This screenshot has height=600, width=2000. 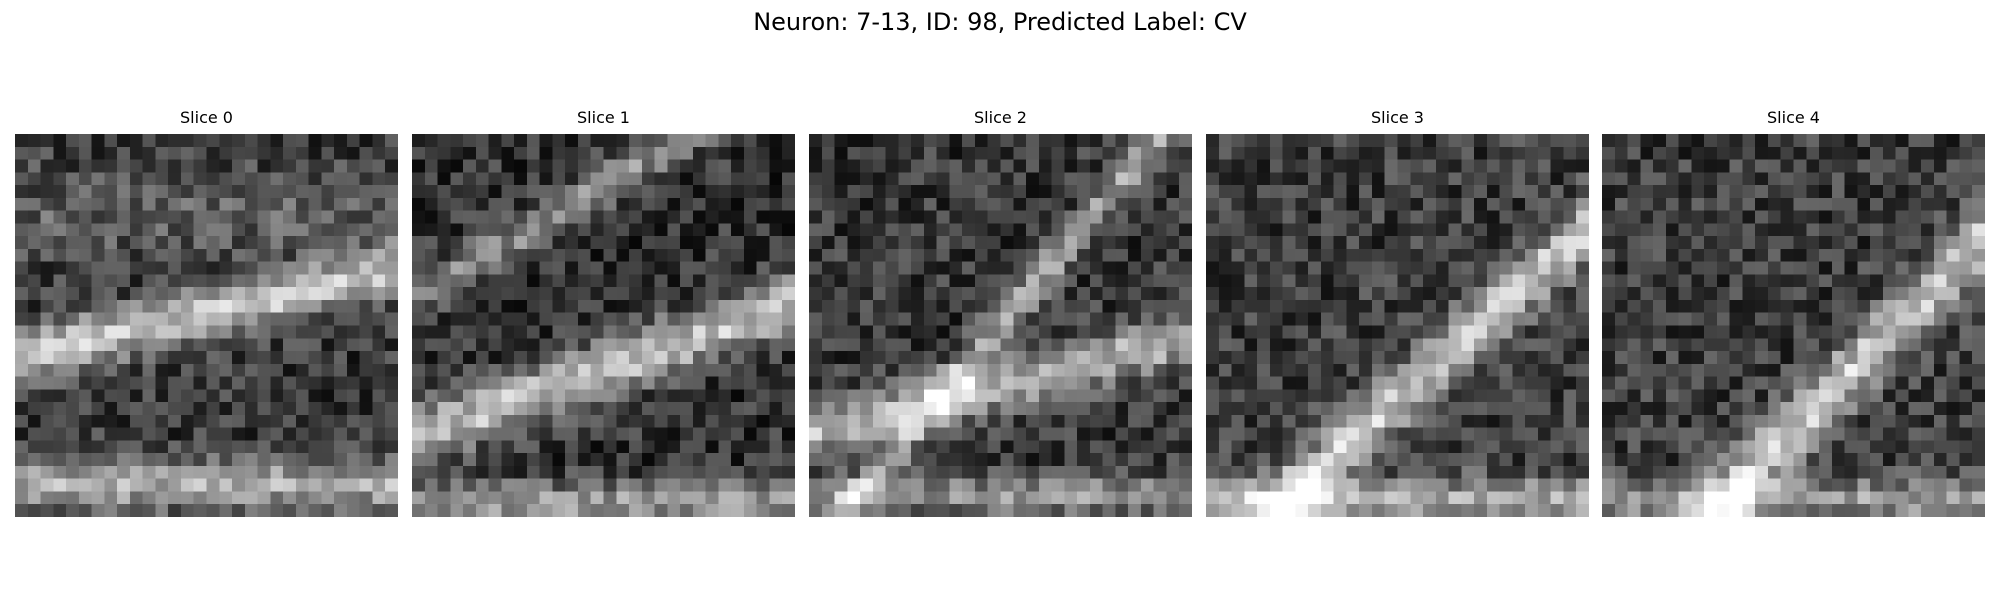 I want to click on slice-panel-1: Slice 1, so click(x=603, y=312).